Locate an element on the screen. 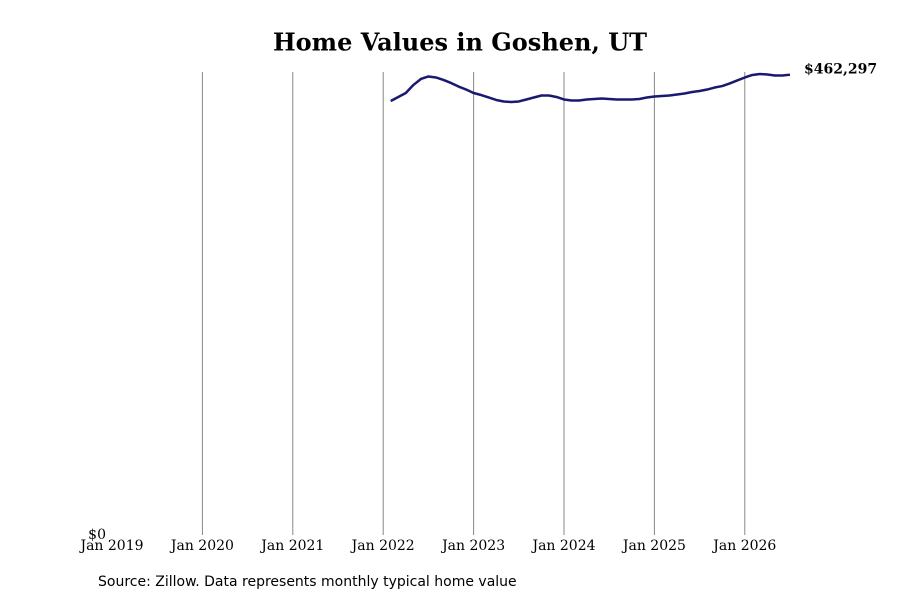 The width and height of the screenshot is (900, 600). x-tick-label: Jan 2021 is located at coordinates (291, 546).